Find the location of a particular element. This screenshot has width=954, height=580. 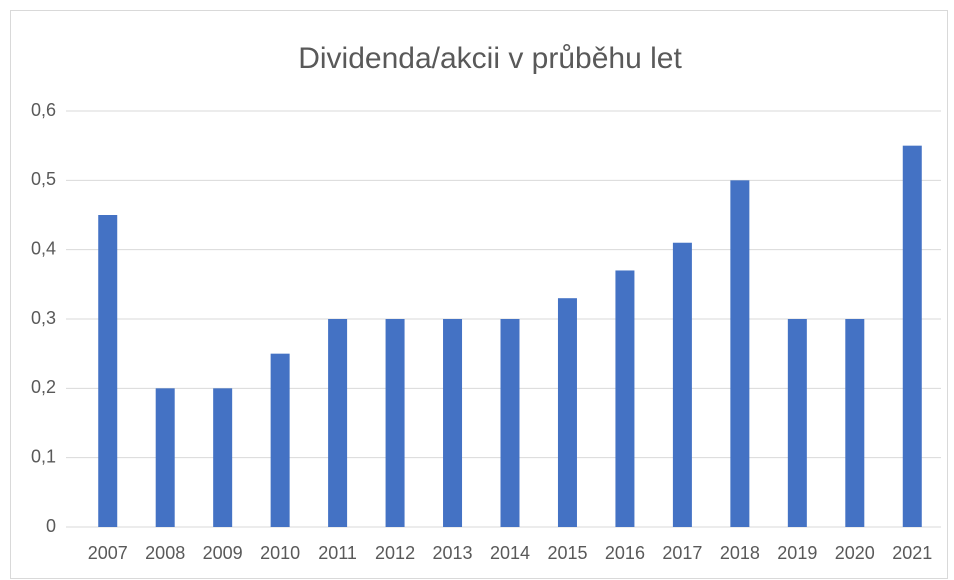

x-tick-label: 2008 is located at coordinates (165, 553).